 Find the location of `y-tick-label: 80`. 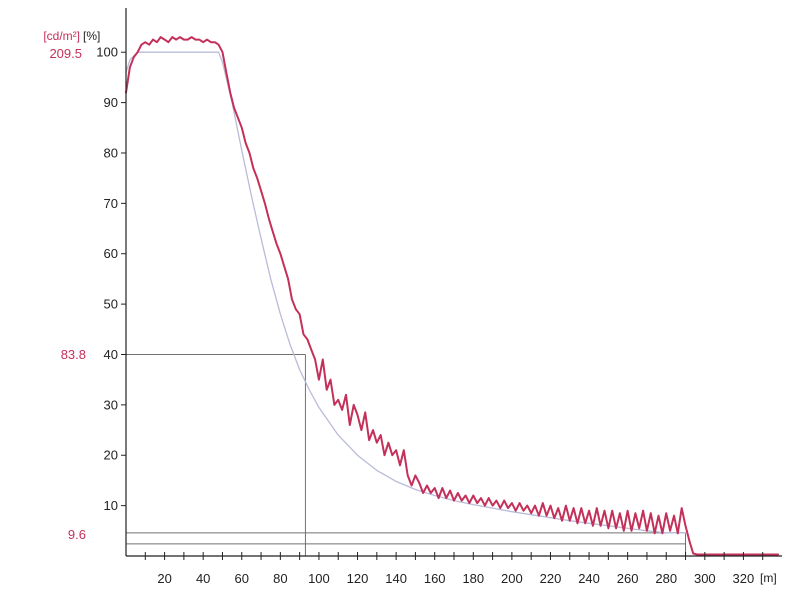

y-tick-label: 80 is located at coordinates (111, 152).